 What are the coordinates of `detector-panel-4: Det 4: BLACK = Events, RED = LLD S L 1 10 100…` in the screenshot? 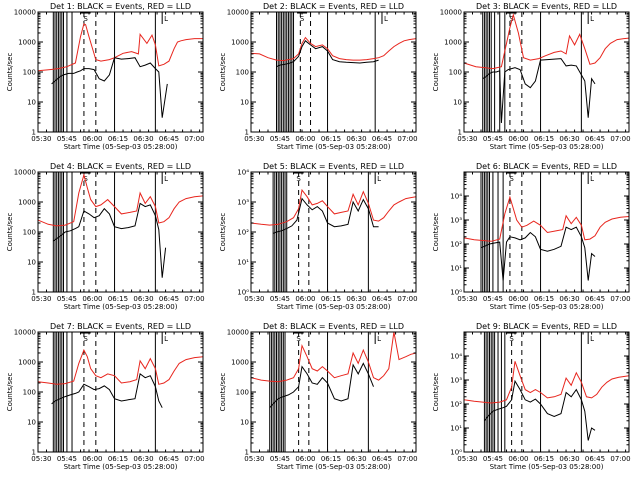 It's located at (105, 236).